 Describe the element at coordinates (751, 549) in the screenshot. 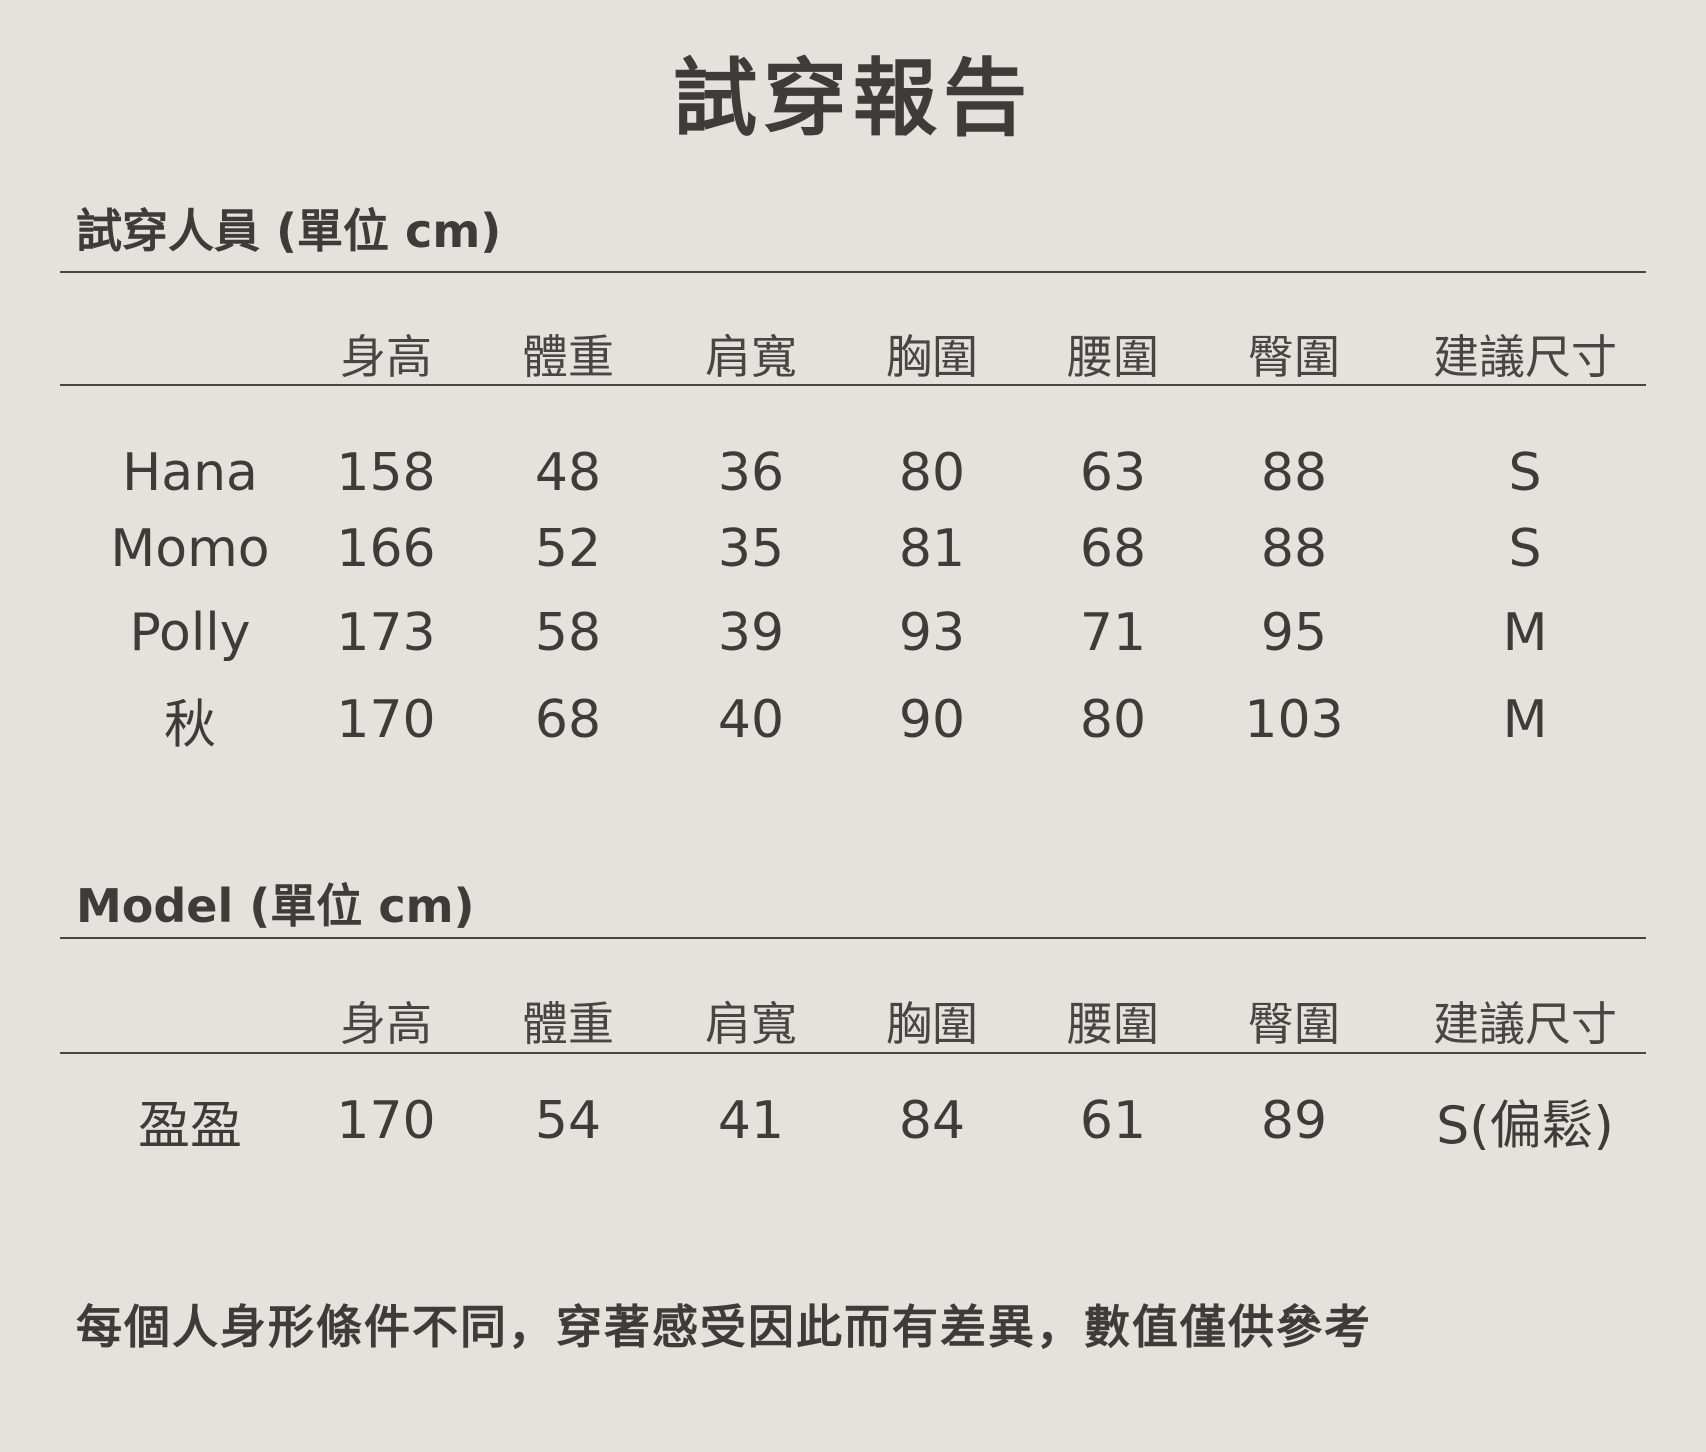

I see `table-cell: 35` at that location.